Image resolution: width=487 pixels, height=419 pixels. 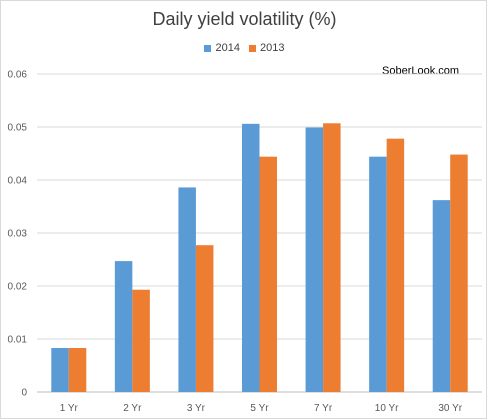 What do you see at coordinates (132, 408) in the screenshot?
I see `x-tick-label: 2 Yr` at bounding box center [132, 408].